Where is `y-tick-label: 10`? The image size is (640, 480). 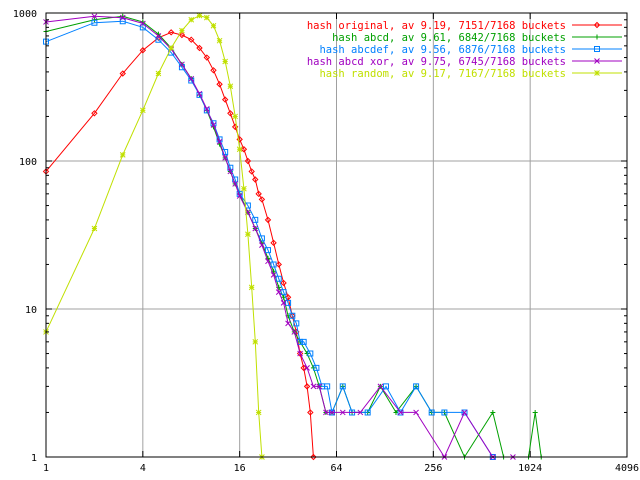 y-tick-label: 10 is located at coordinates (31, 310).